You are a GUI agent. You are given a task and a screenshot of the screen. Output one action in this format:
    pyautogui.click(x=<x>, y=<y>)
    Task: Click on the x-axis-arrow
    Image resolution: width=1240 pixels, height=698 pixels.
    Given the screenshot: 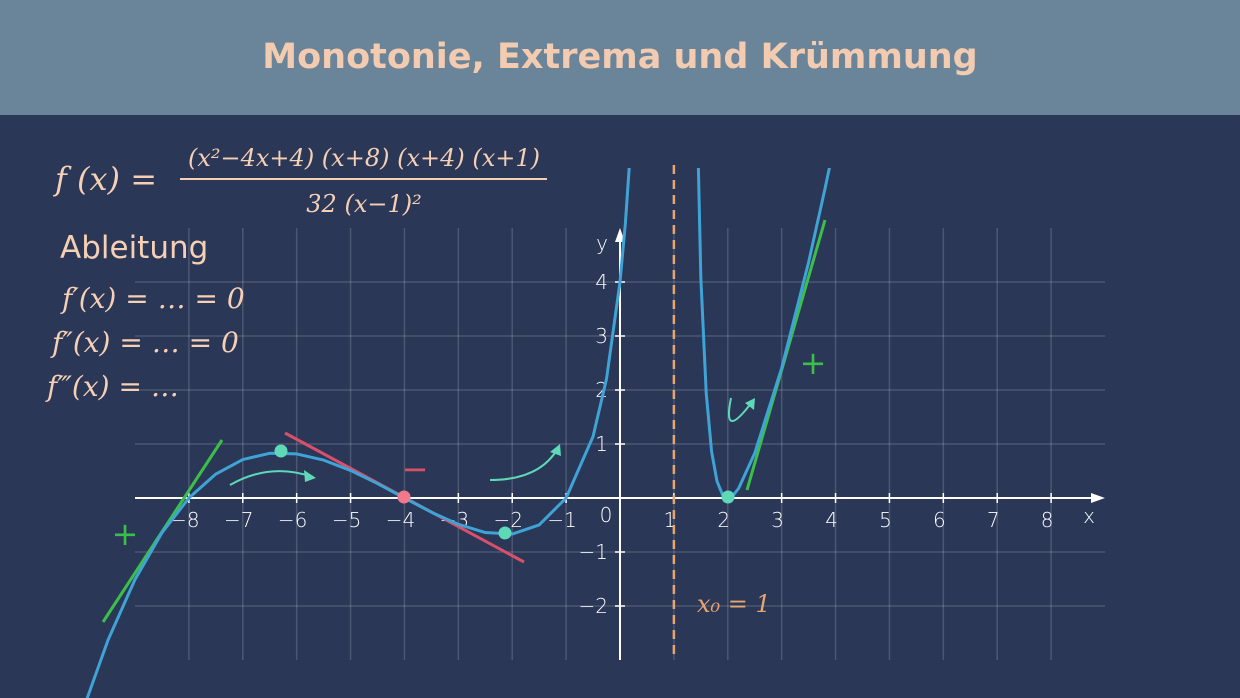 What is the action you would take?
    pyautogui.click(x=1098, y=498)
    